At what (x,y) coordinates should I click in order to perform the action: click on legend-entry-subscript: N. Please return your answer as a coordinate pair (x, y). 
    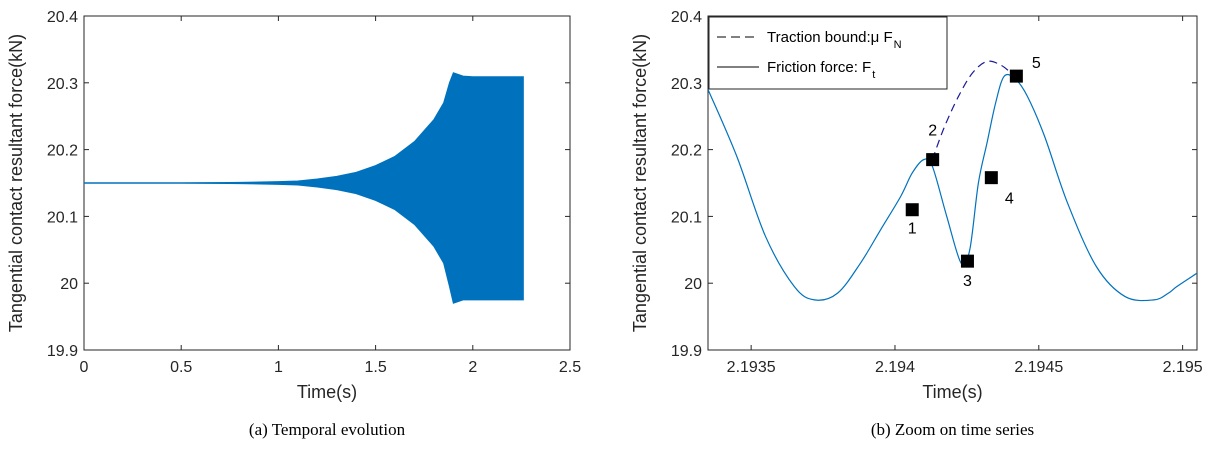
    Looking at the image, I should click on (898, 45).